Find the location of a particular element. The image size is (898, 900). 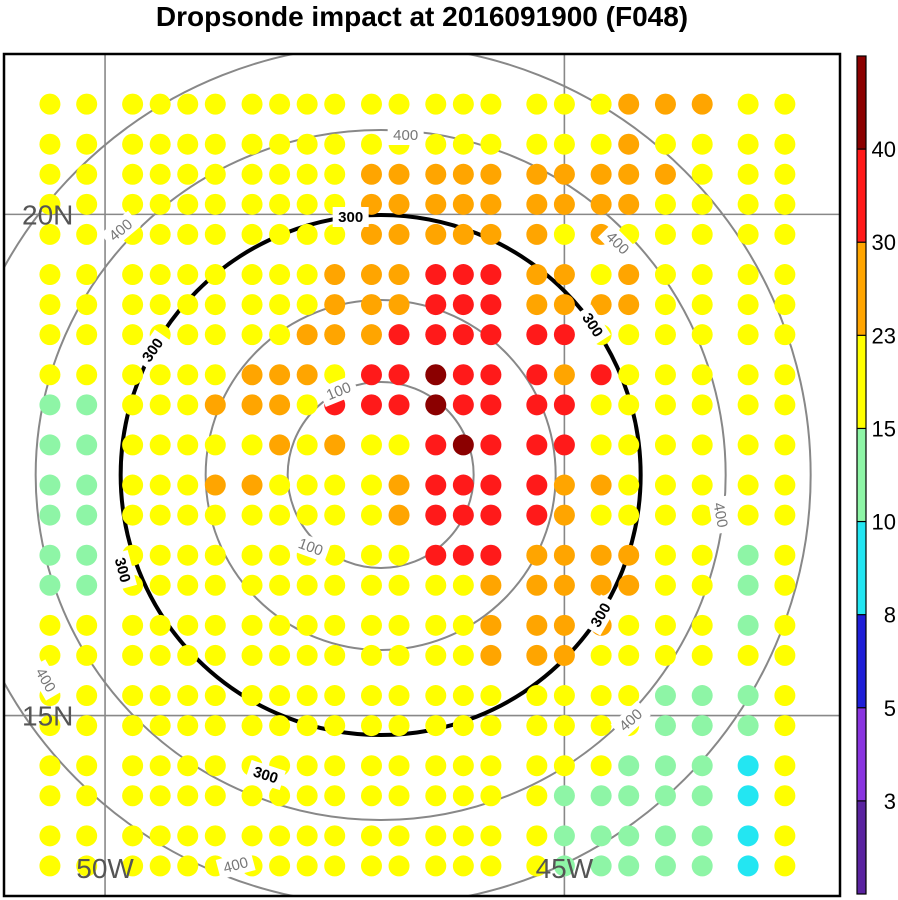

svg-text: 400 is located at coordinates (720, 515).